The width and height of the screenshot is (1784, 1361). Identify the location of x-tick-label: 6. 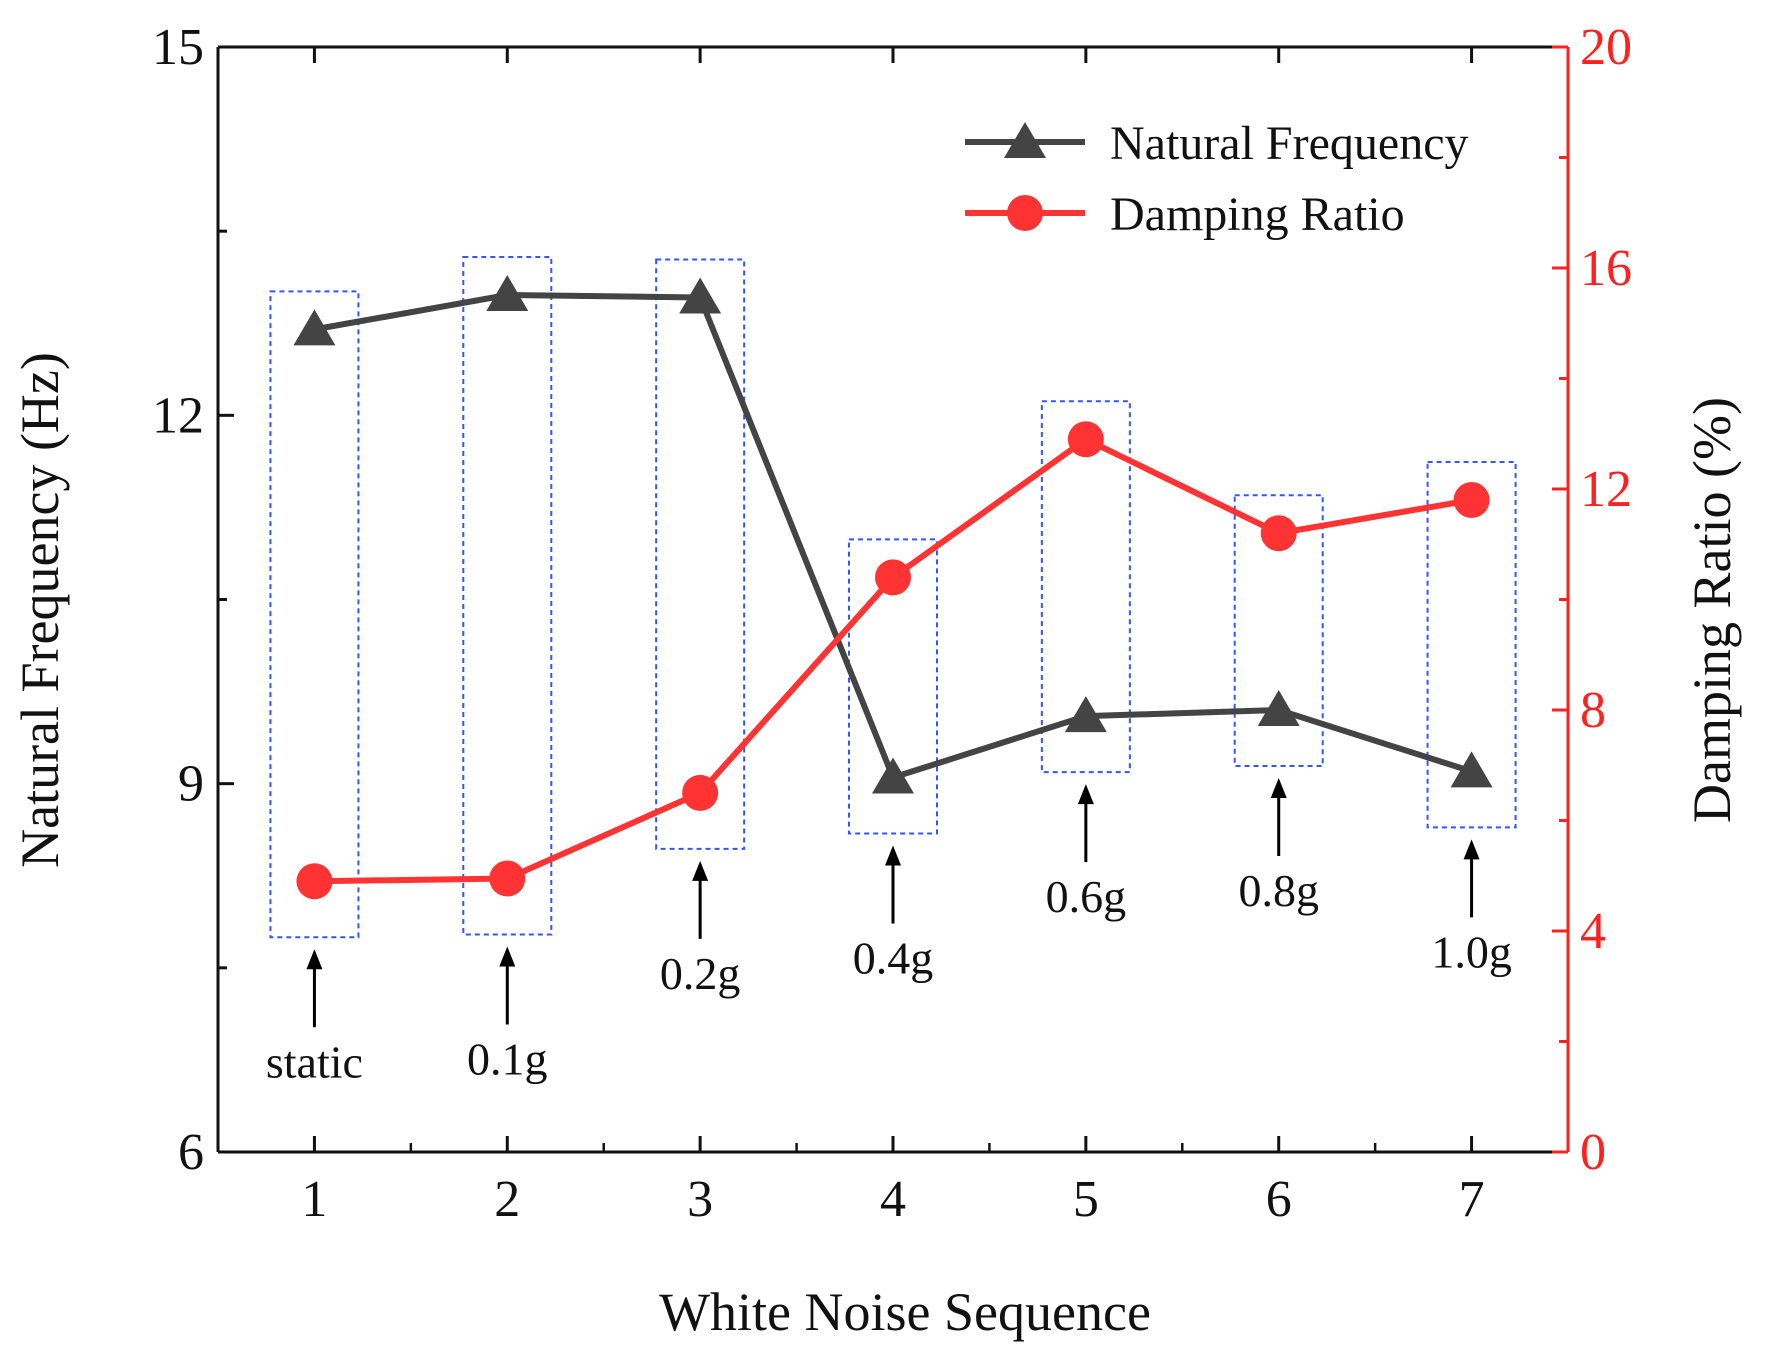
(1279, 1199).